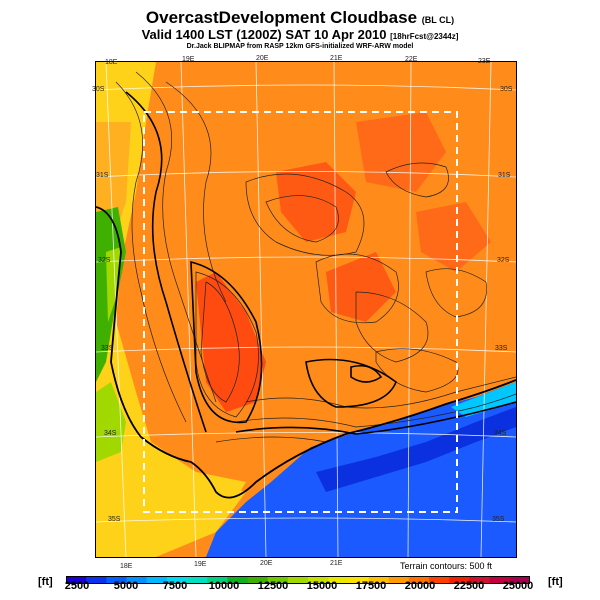 This screenshot has width=600, height=600. What do you see at coordinates (45, 582) in the screenshot?
I see `colorbar-unit-left: [ft]` at bounding box center [45, 582].